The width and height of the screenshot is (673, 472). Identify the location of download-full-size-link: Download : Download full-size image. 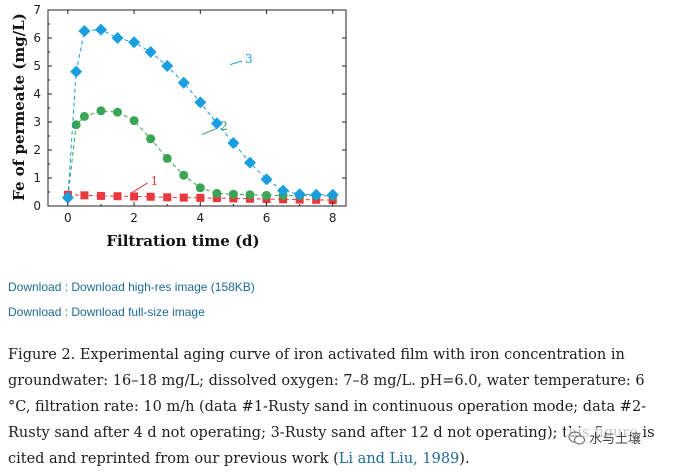
(106, 312).